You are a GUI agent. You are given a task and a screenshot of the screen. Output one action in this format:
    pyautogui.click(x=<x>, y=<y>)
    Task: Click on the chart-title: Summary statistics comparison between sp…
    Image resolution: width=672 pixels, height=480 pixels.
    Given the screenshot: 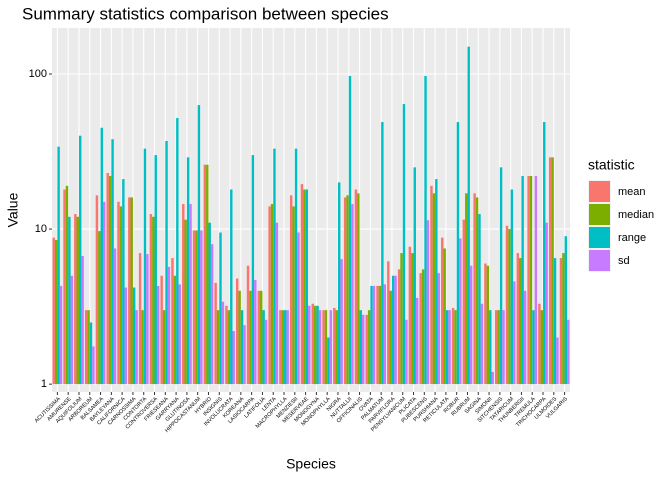 What is the action you would take?
    pyautogui.click(x=205, y=13)
    